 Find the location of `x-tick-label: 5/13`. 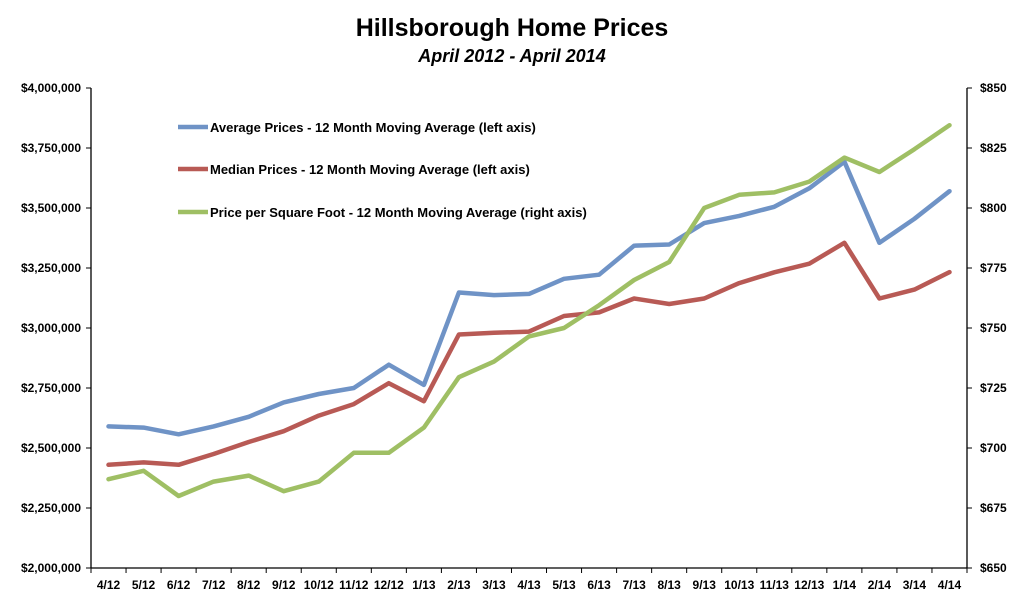

x-tick-label: 5/13 is located at coordinates (564, 585).